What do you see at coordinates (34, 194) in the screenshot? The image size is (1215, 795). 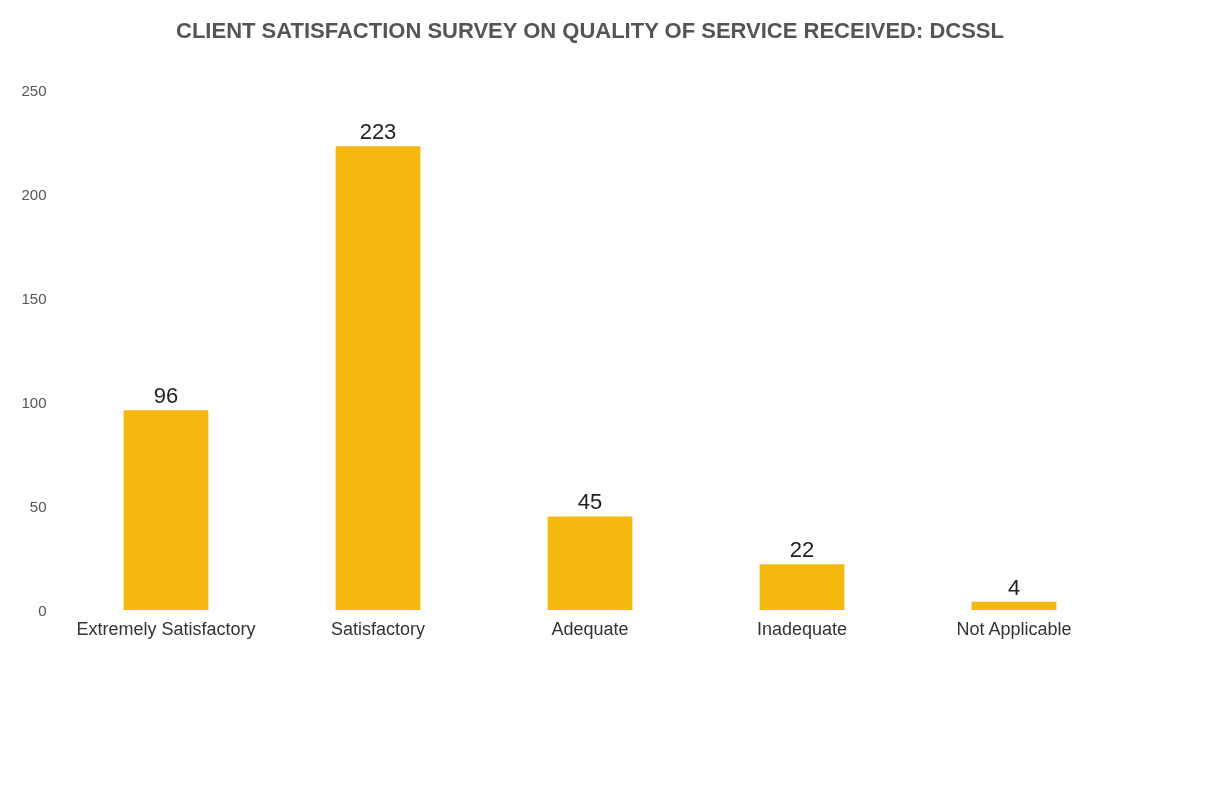 I see `y-tick-label: 200` at bounding box center [34, 194].